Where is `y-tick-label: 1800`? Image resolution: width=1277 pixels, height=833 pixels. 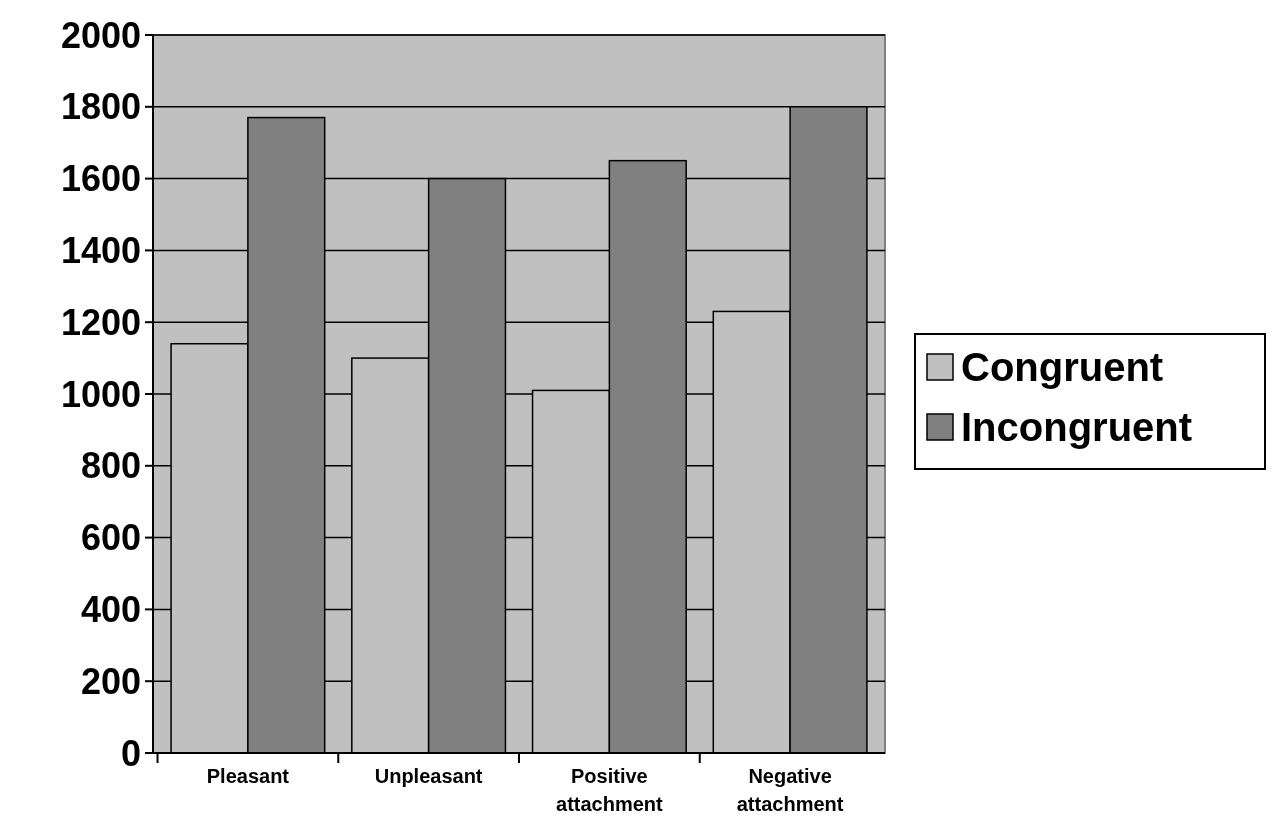 y-tick-label: 1800 is located at coordinates (100, 107).